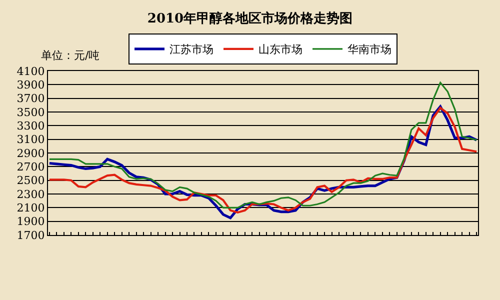 The height and width of the screenshot is (300, 500). Describe the element at coordinates (192, 49) in the screenshot. I see `legend-label: 江苏市场` at that location.